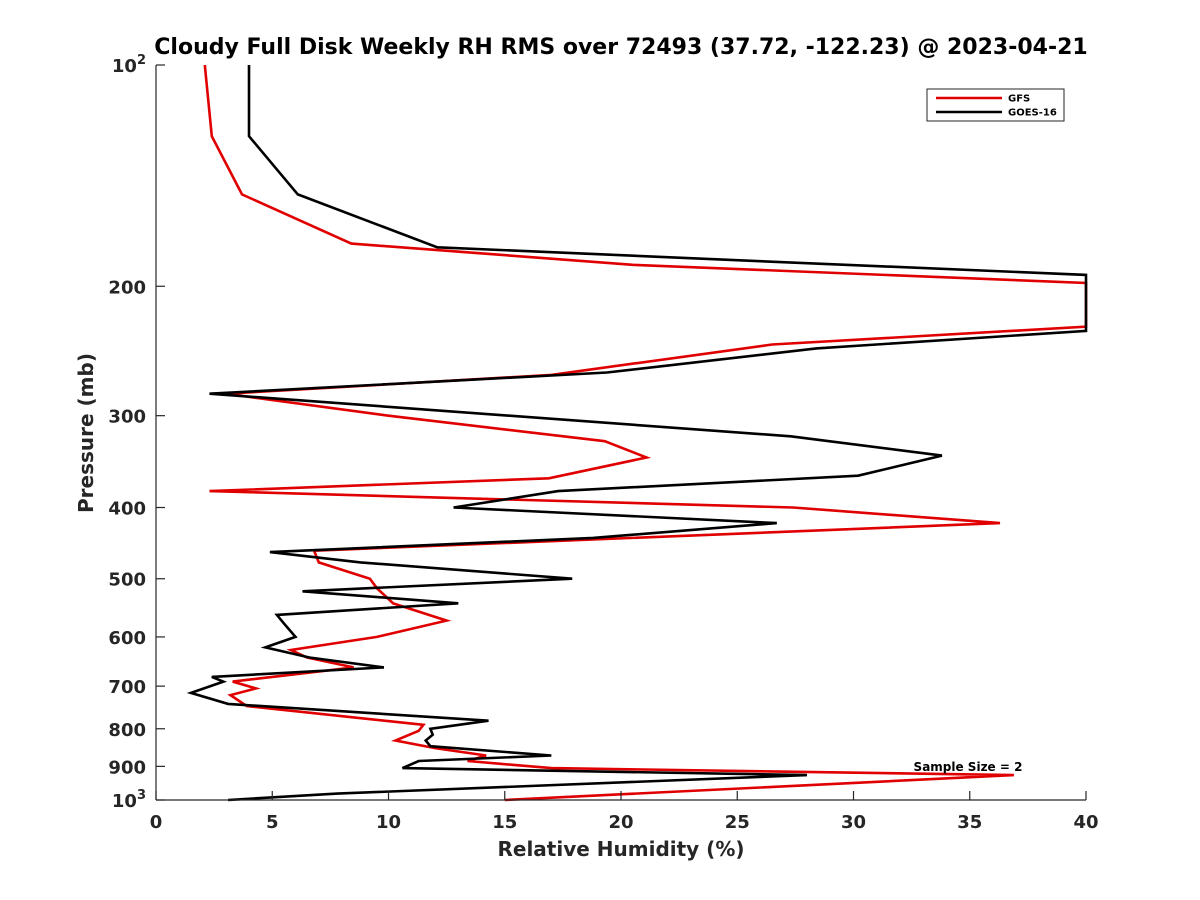 The image size is (1200, 900). Describe the element at coordinates (968, 767) in the screenshot. I see `sample-size-note: Sample Size = 2` at that location.